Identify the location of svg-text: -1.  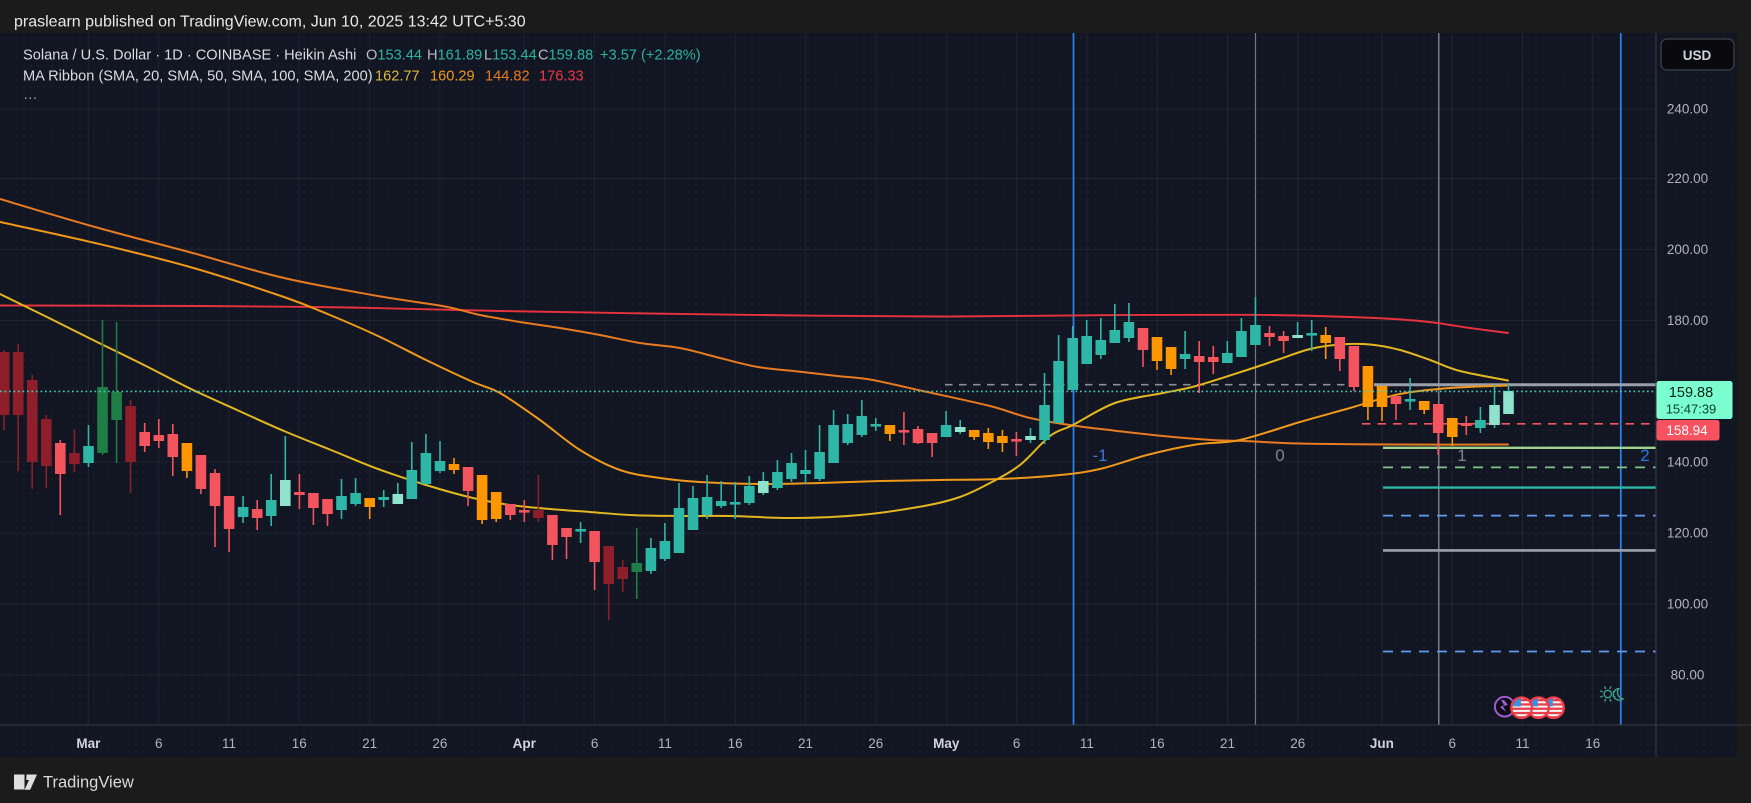
(1099, 455).